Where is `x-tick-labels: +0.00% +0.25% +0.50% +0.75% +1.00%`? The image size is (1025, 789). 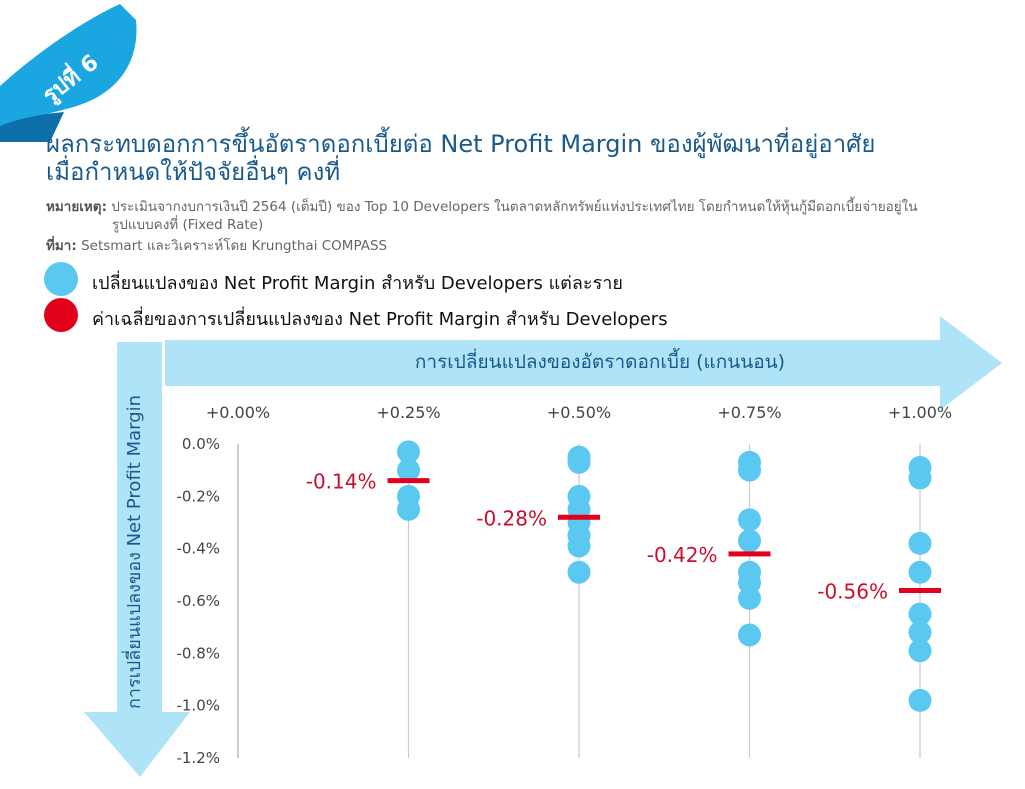 x-tick-labels: +0.00% +0.25% +0.50% +0.75% +1.00% is located at coordinates (579, 412).